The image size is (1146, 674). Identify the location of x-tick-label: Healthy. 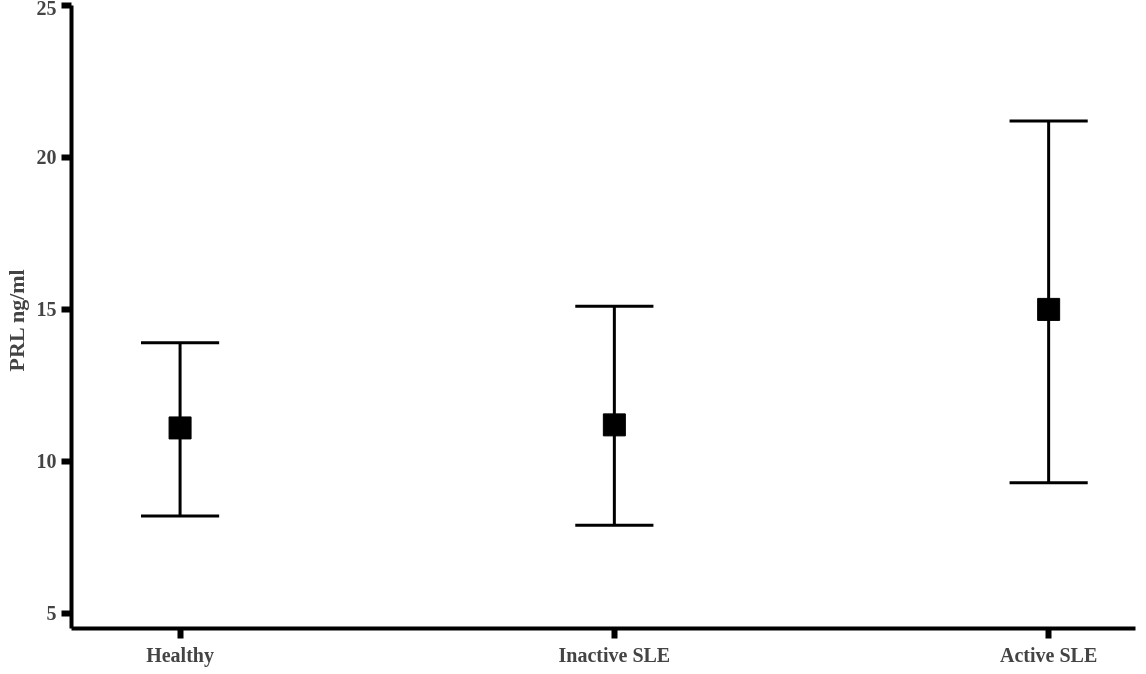
(180, 655).